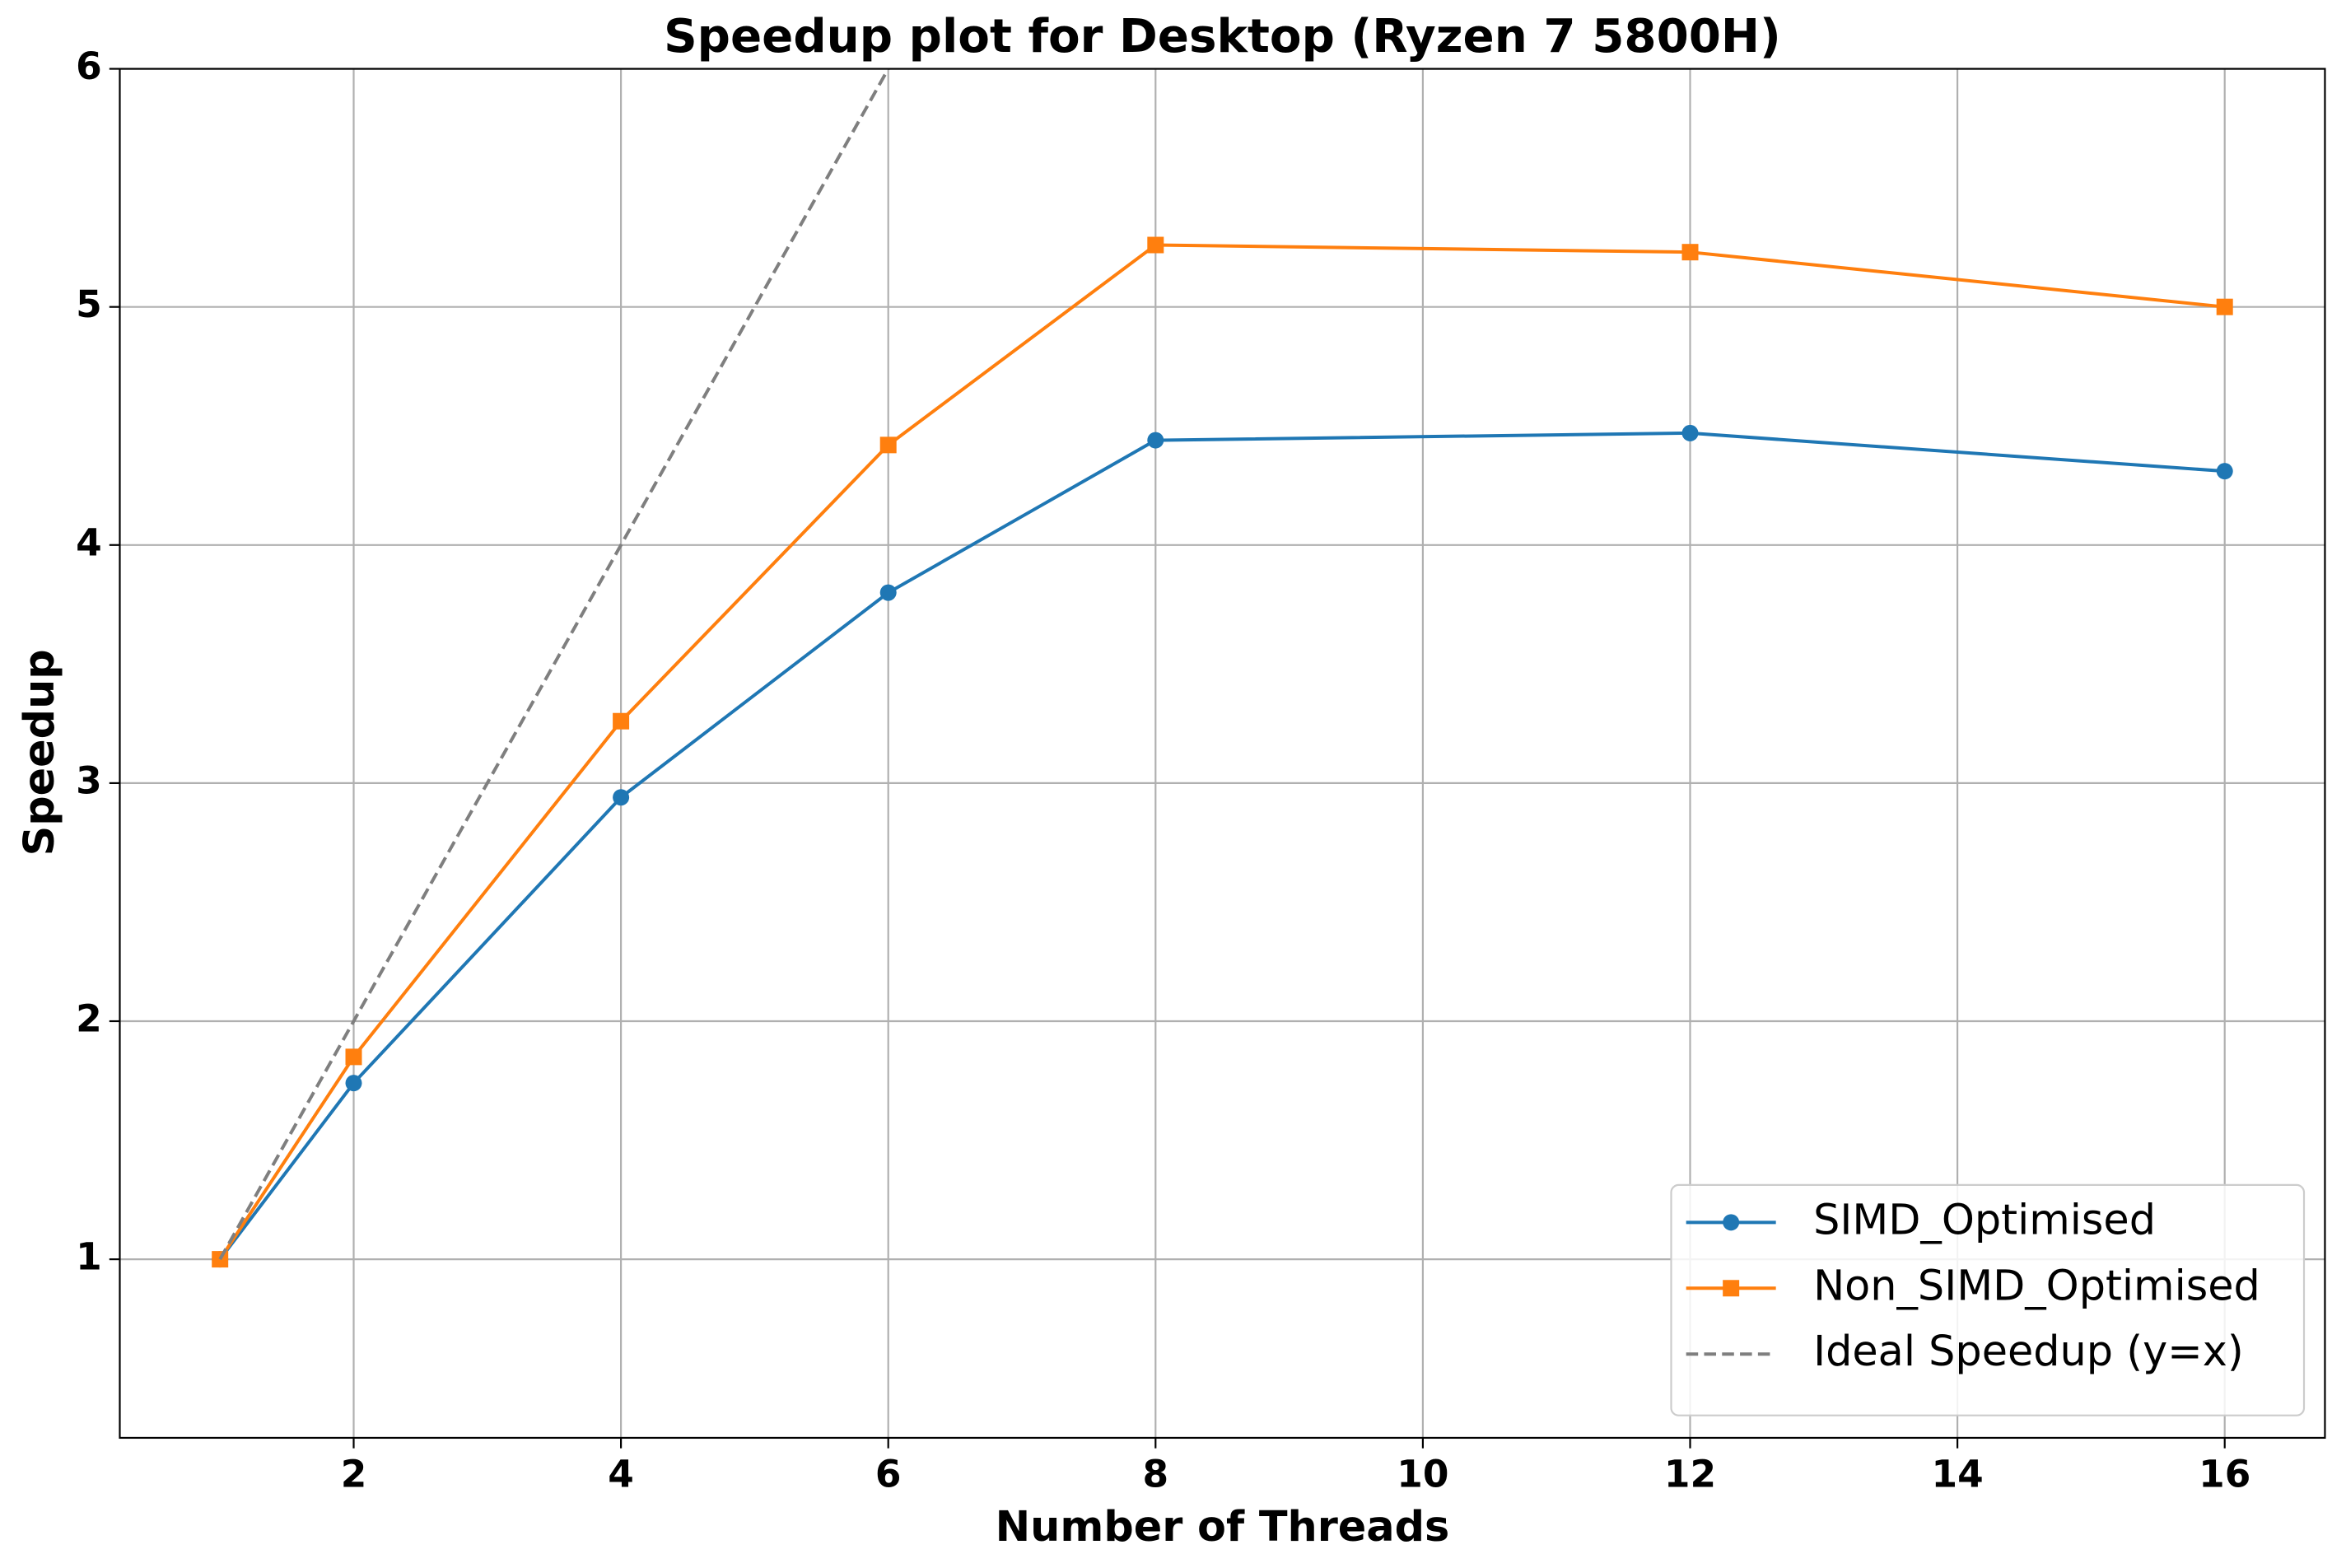 Image resolution: width=2346 pixels, height=1568 pixels. I want to click on x-axis-label: Number of Threads, so click(1223, 1526).